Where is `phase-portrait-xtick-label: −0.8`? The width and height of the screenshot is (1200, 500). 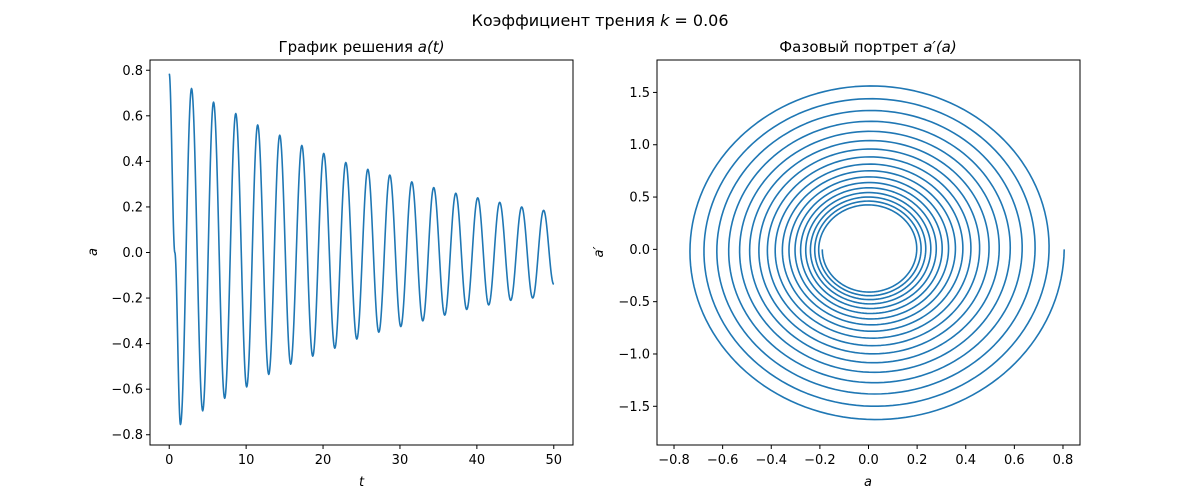 phase-portrait-xtick-label: −0.8 is located at coordinates (674, 460).